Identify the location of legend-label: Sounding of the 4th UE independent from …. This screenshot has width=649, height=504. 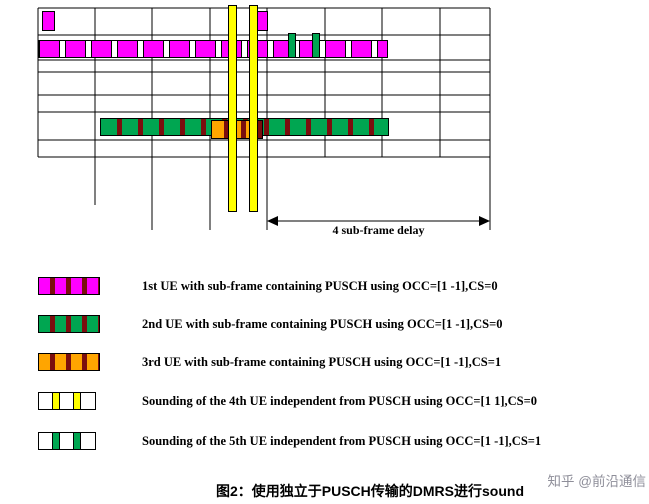
(339, 401).